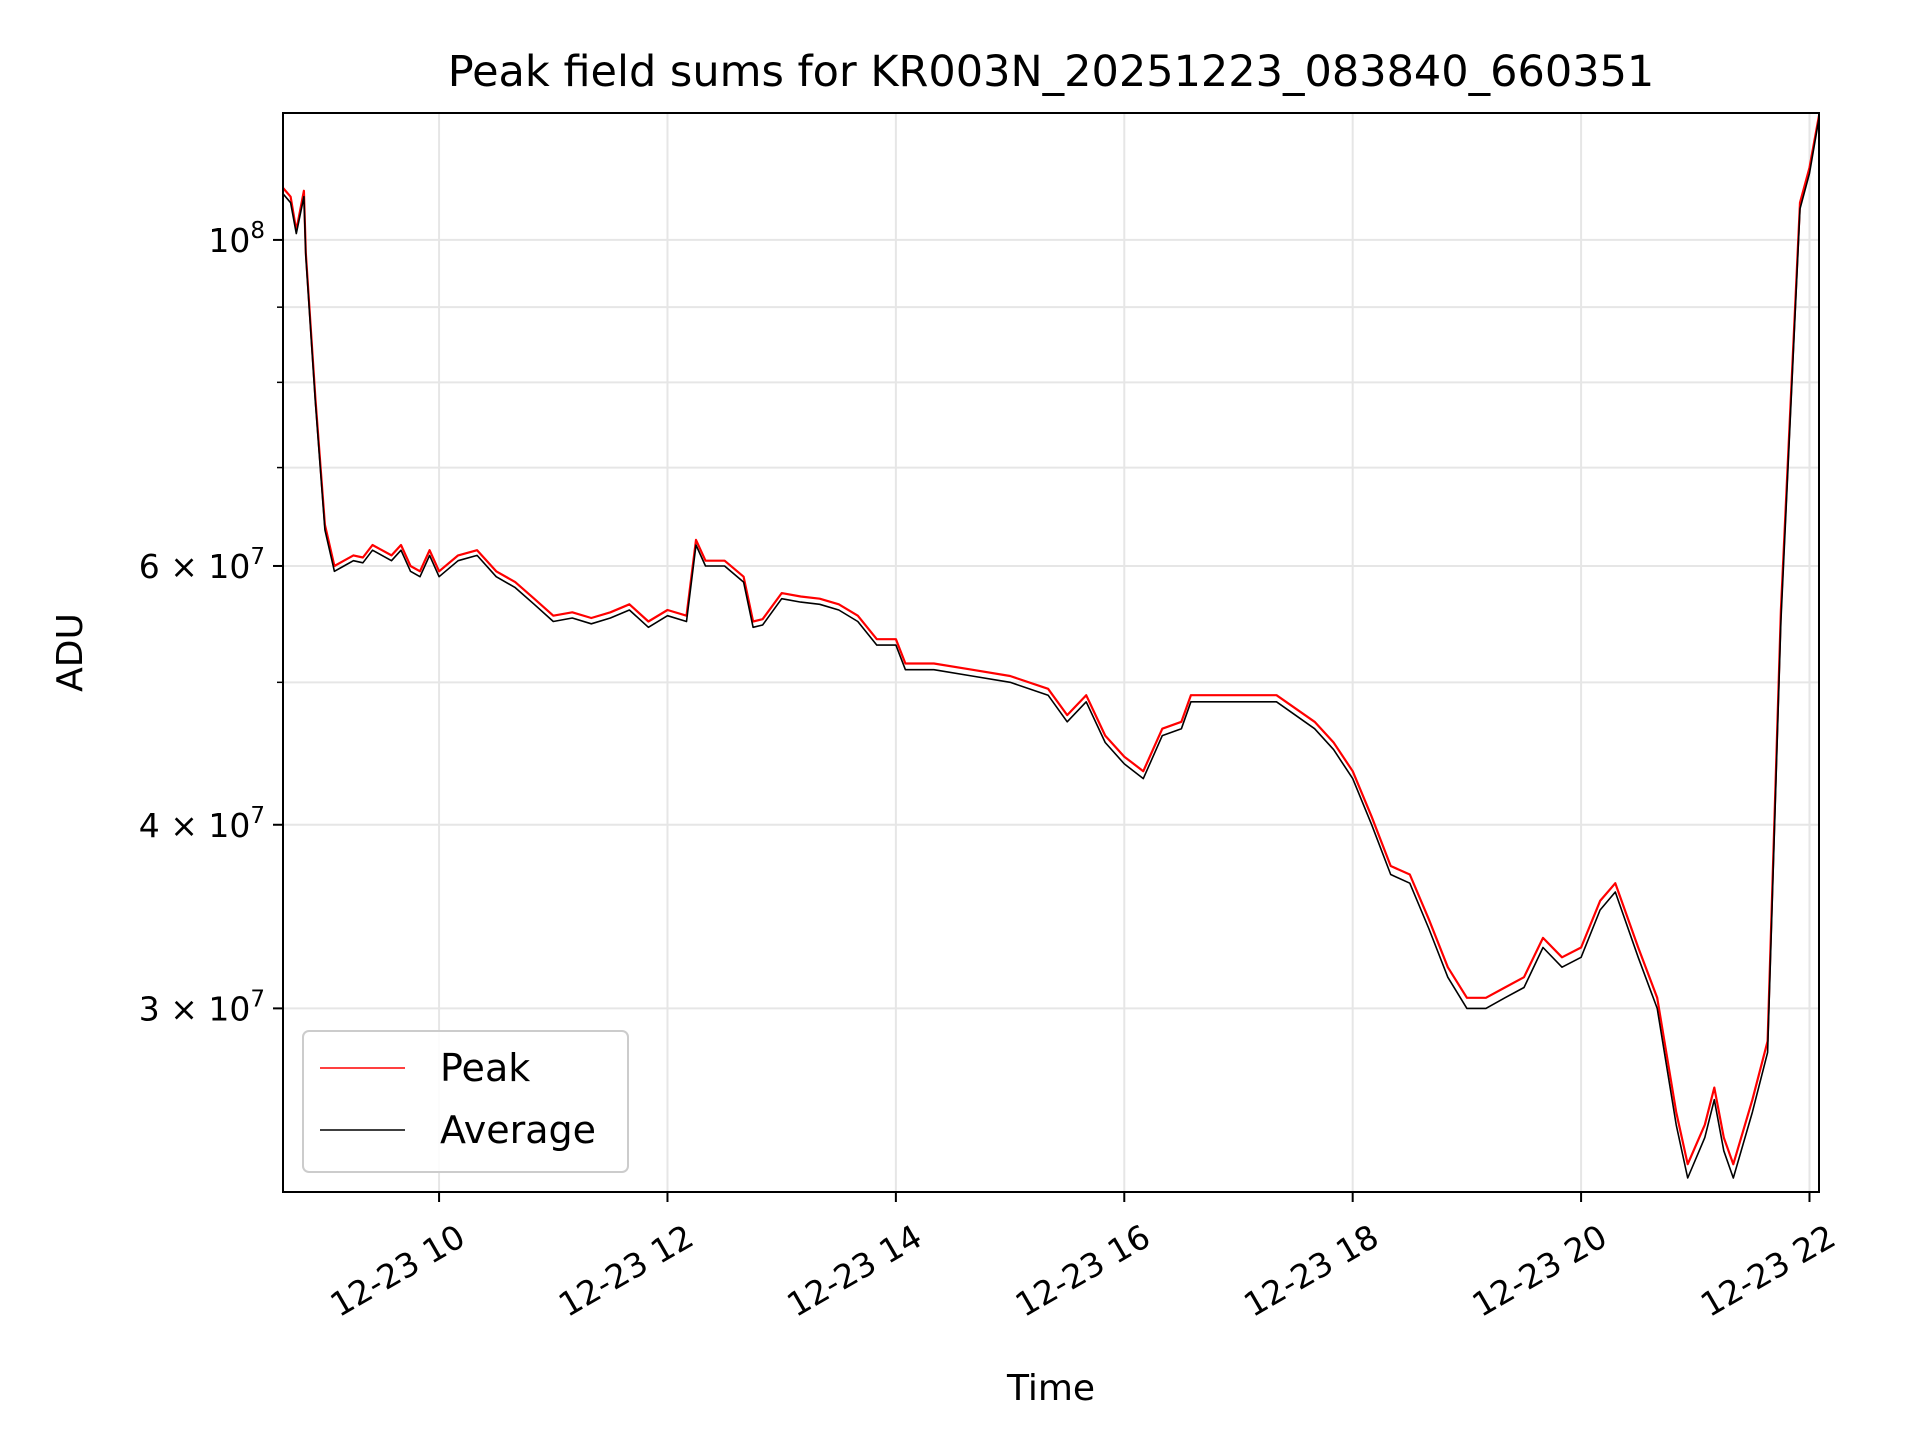 The height and width of the screenshot is (1440, 1920). What do you see at coordinates (70, 652) in the screenshot?
I see `y-axis-label: ADU` at bounding box center [70, 652].